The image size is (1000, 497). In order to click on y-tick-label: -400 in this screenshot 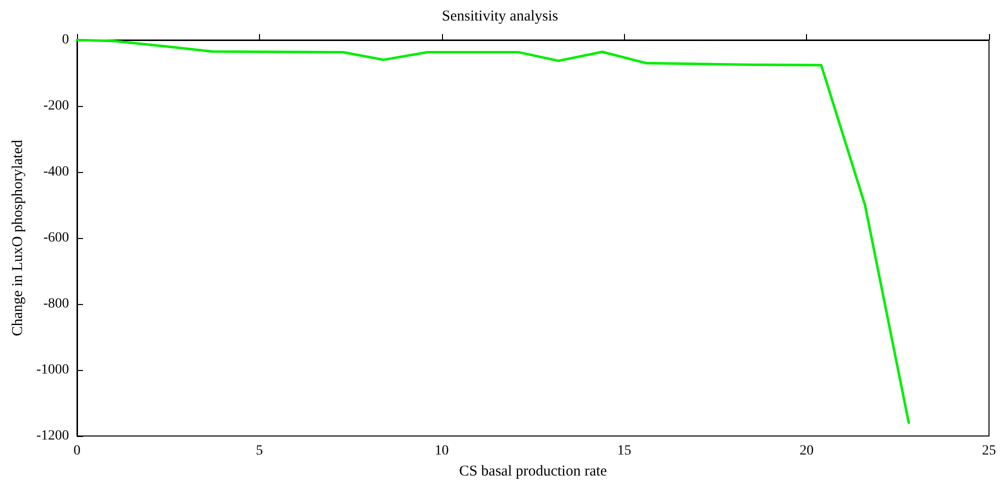, I will do `click(56, 172)`.